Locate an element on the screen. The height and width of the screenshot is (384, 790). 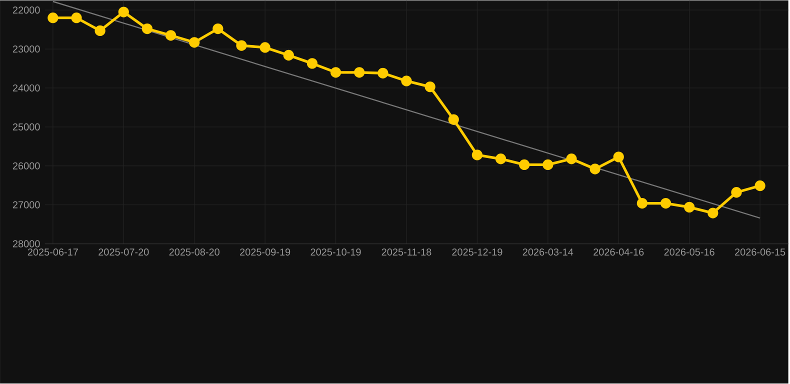
y-tick-label: 23000 is located at coordinates (26, 49).